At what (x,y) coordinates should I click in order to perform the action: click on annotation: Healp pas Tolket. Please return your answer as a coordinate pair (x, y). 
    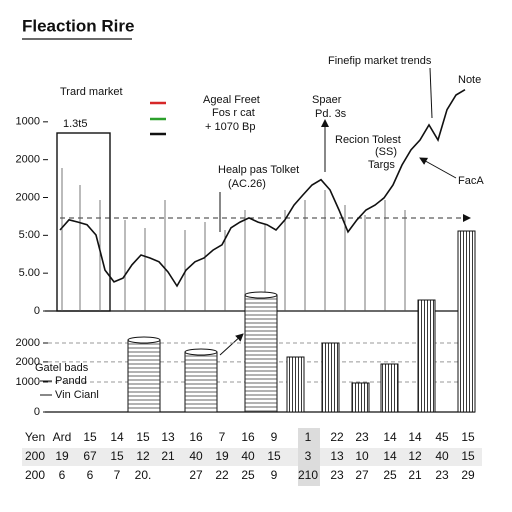
    Looking at the image, I should click on (258, 170).